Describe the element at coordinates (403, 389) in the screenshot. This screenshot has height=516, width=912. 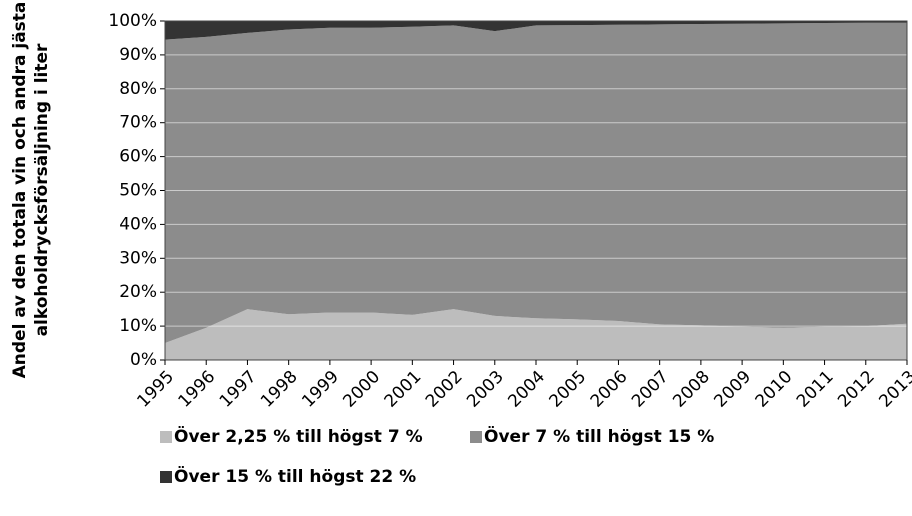
I see `x-tick-label: 2001` at that location.